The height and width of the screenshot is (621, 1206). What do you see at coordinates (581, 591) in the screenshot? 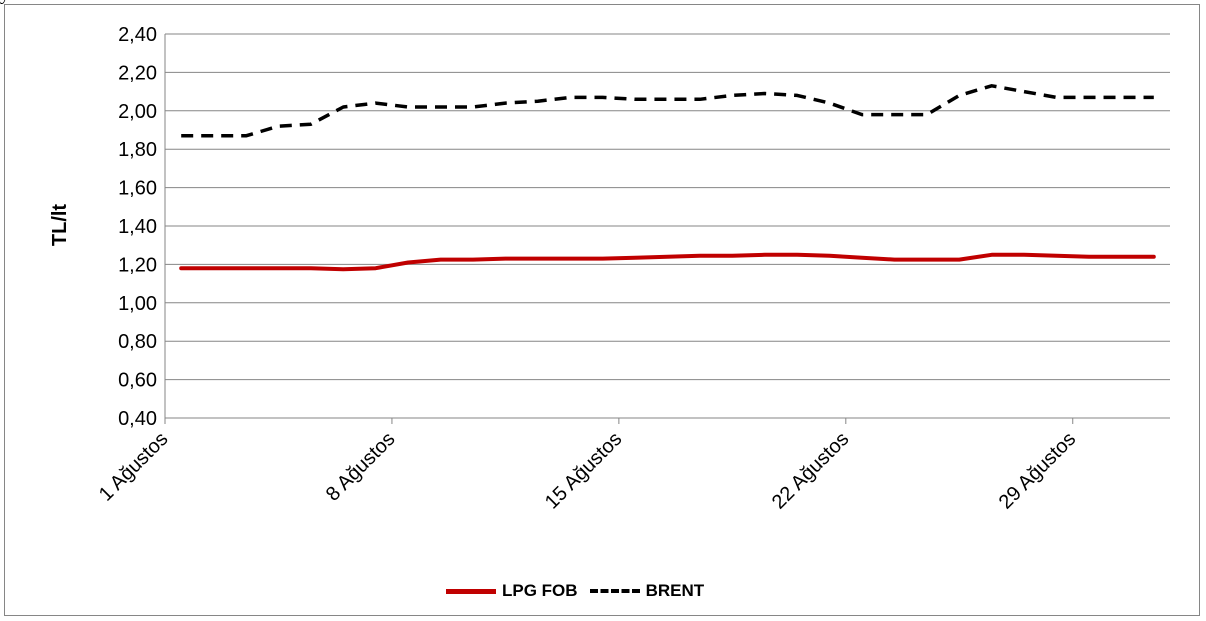
I see `chart-legend: LPG FOB BRENT` at bounding box center [581, 591].